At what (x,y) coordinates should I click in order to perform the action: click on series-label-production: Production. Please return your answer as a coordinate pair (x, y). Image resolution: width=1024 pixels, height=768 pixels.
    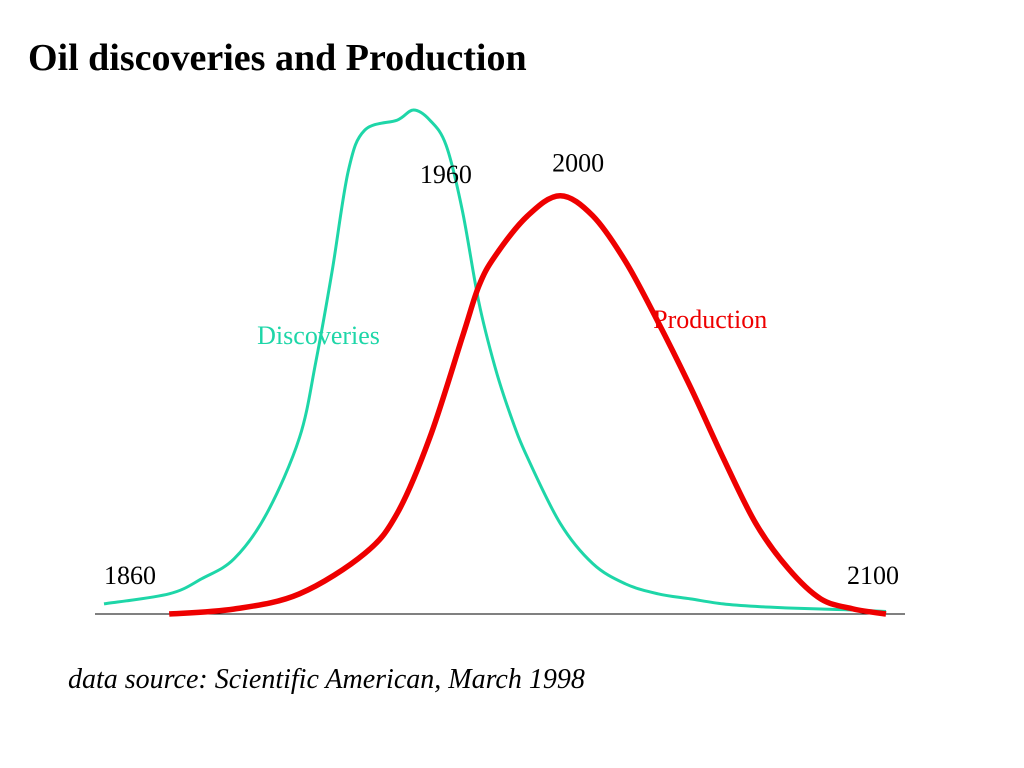
    Looking at the image, I should click on (710, 319).